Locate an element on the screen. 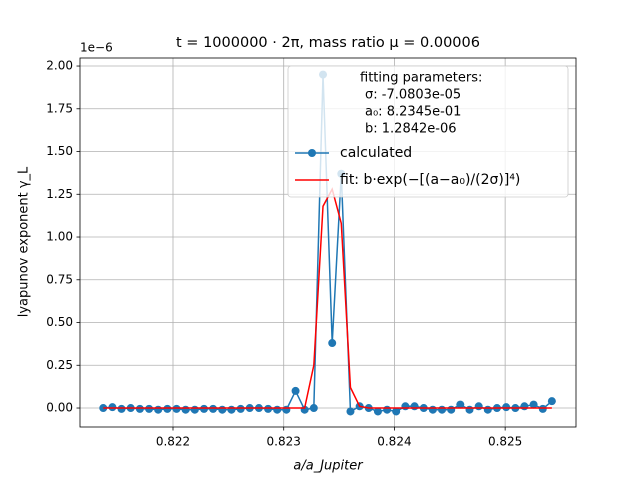  x-tick-label: 0.825 is located at coordinates (505, 442).